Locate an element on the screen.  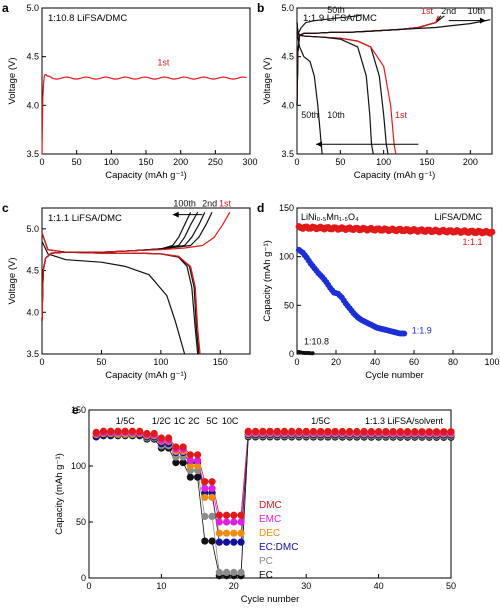
x-tick-label: 60 is located at coordinates (414, 362).